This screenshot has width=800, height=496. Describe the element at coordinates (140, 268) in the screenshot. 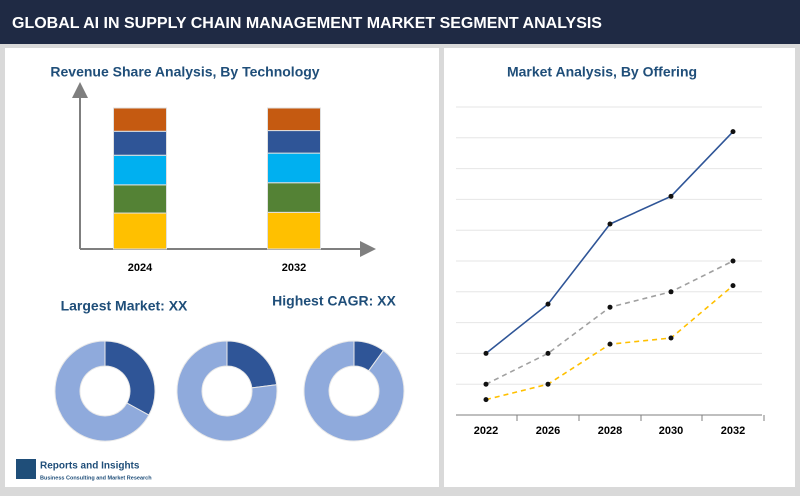

I see `x-tick-label: 2024` at that location.